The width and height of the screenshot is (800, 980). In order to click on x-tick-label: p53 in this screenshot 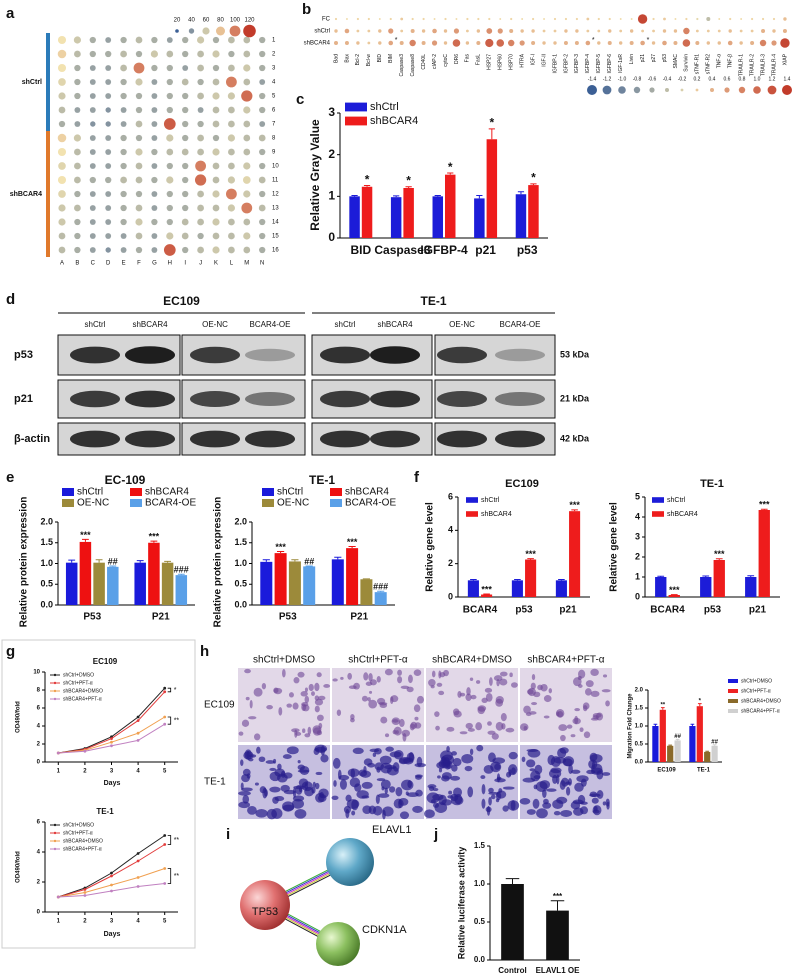, I will do `click(524, 610)`.